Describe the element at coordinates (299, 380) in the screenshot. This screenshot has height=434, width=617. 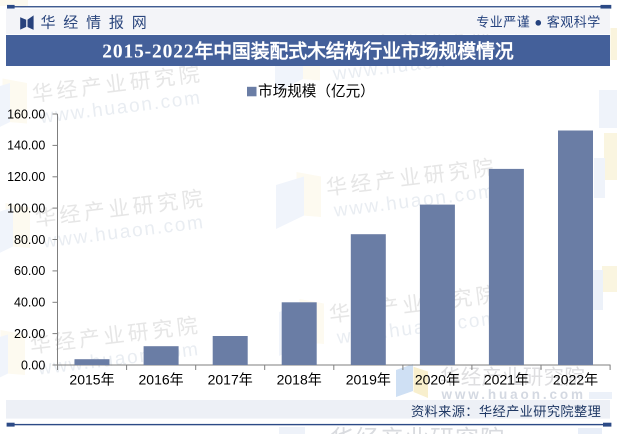
I see `svg-text: 2018年` at that location.